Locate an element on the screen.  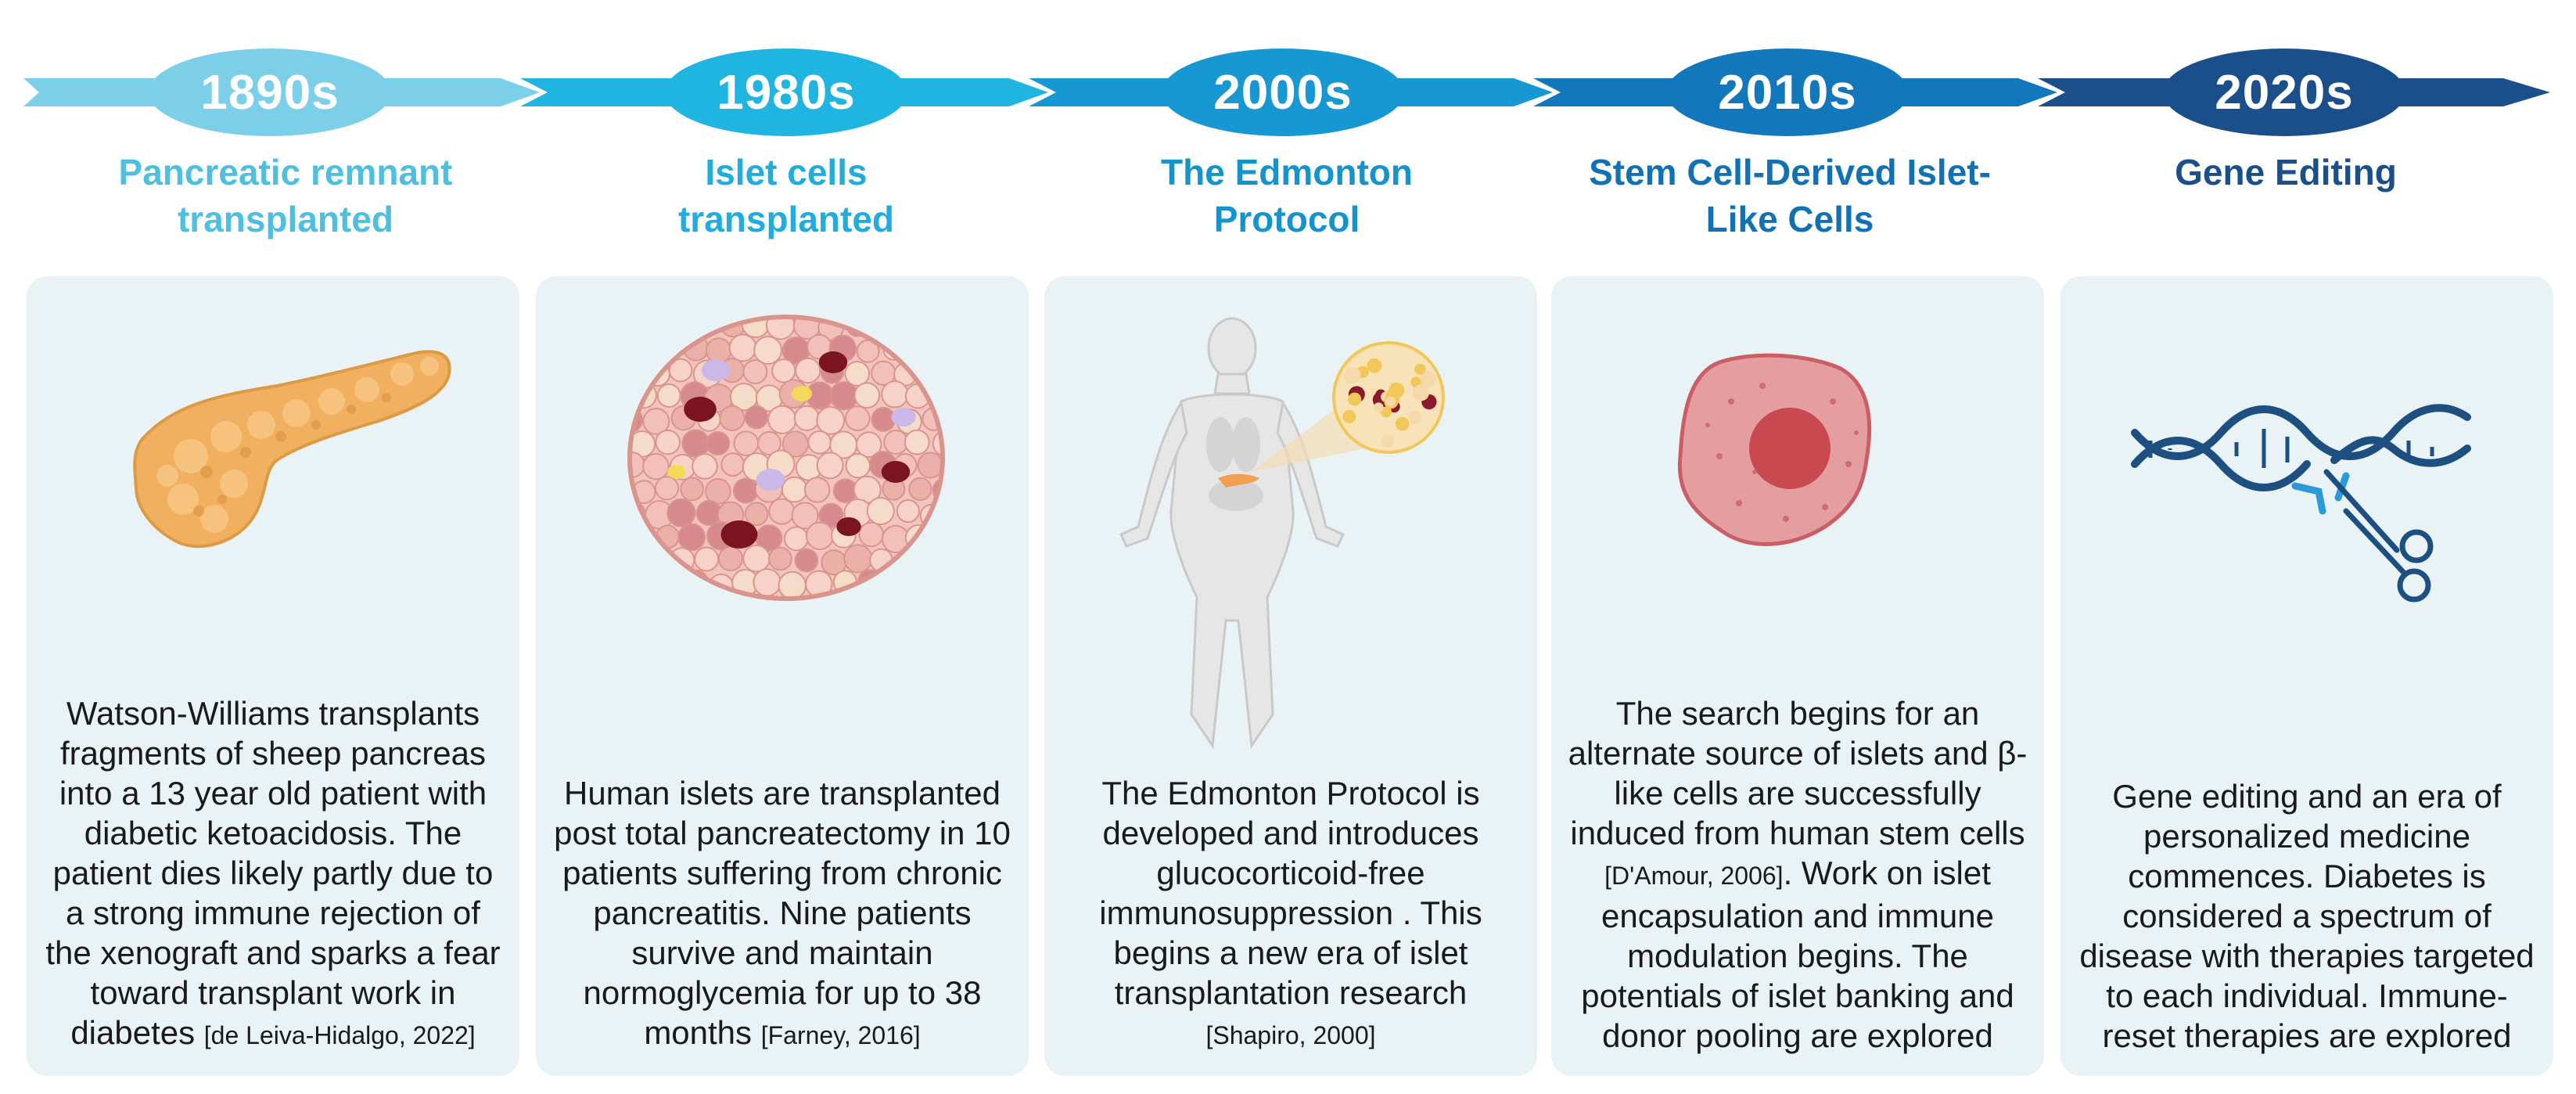
year-badge-2000s is located at coordinates (1283, 92).